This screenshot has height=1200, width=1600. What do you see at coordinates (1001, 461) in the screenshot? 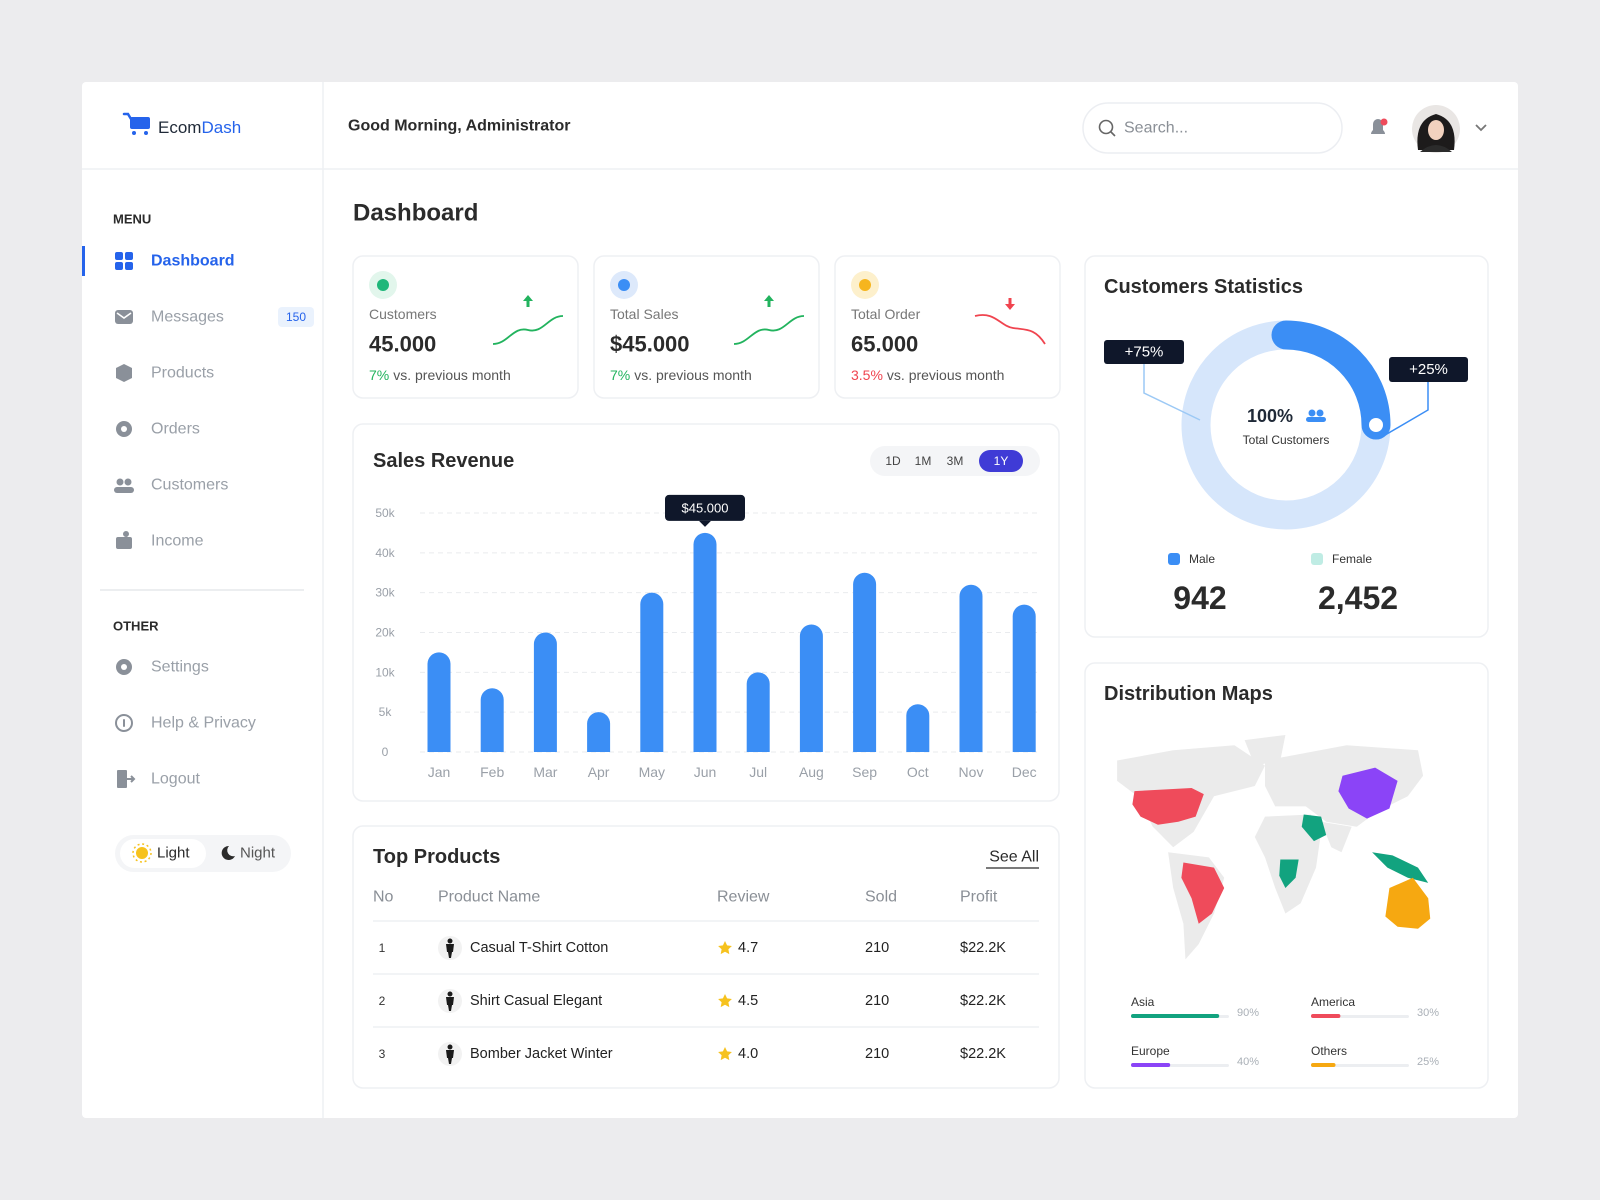
I see `range-button: 1Y` at bounding box center [1001, 461].